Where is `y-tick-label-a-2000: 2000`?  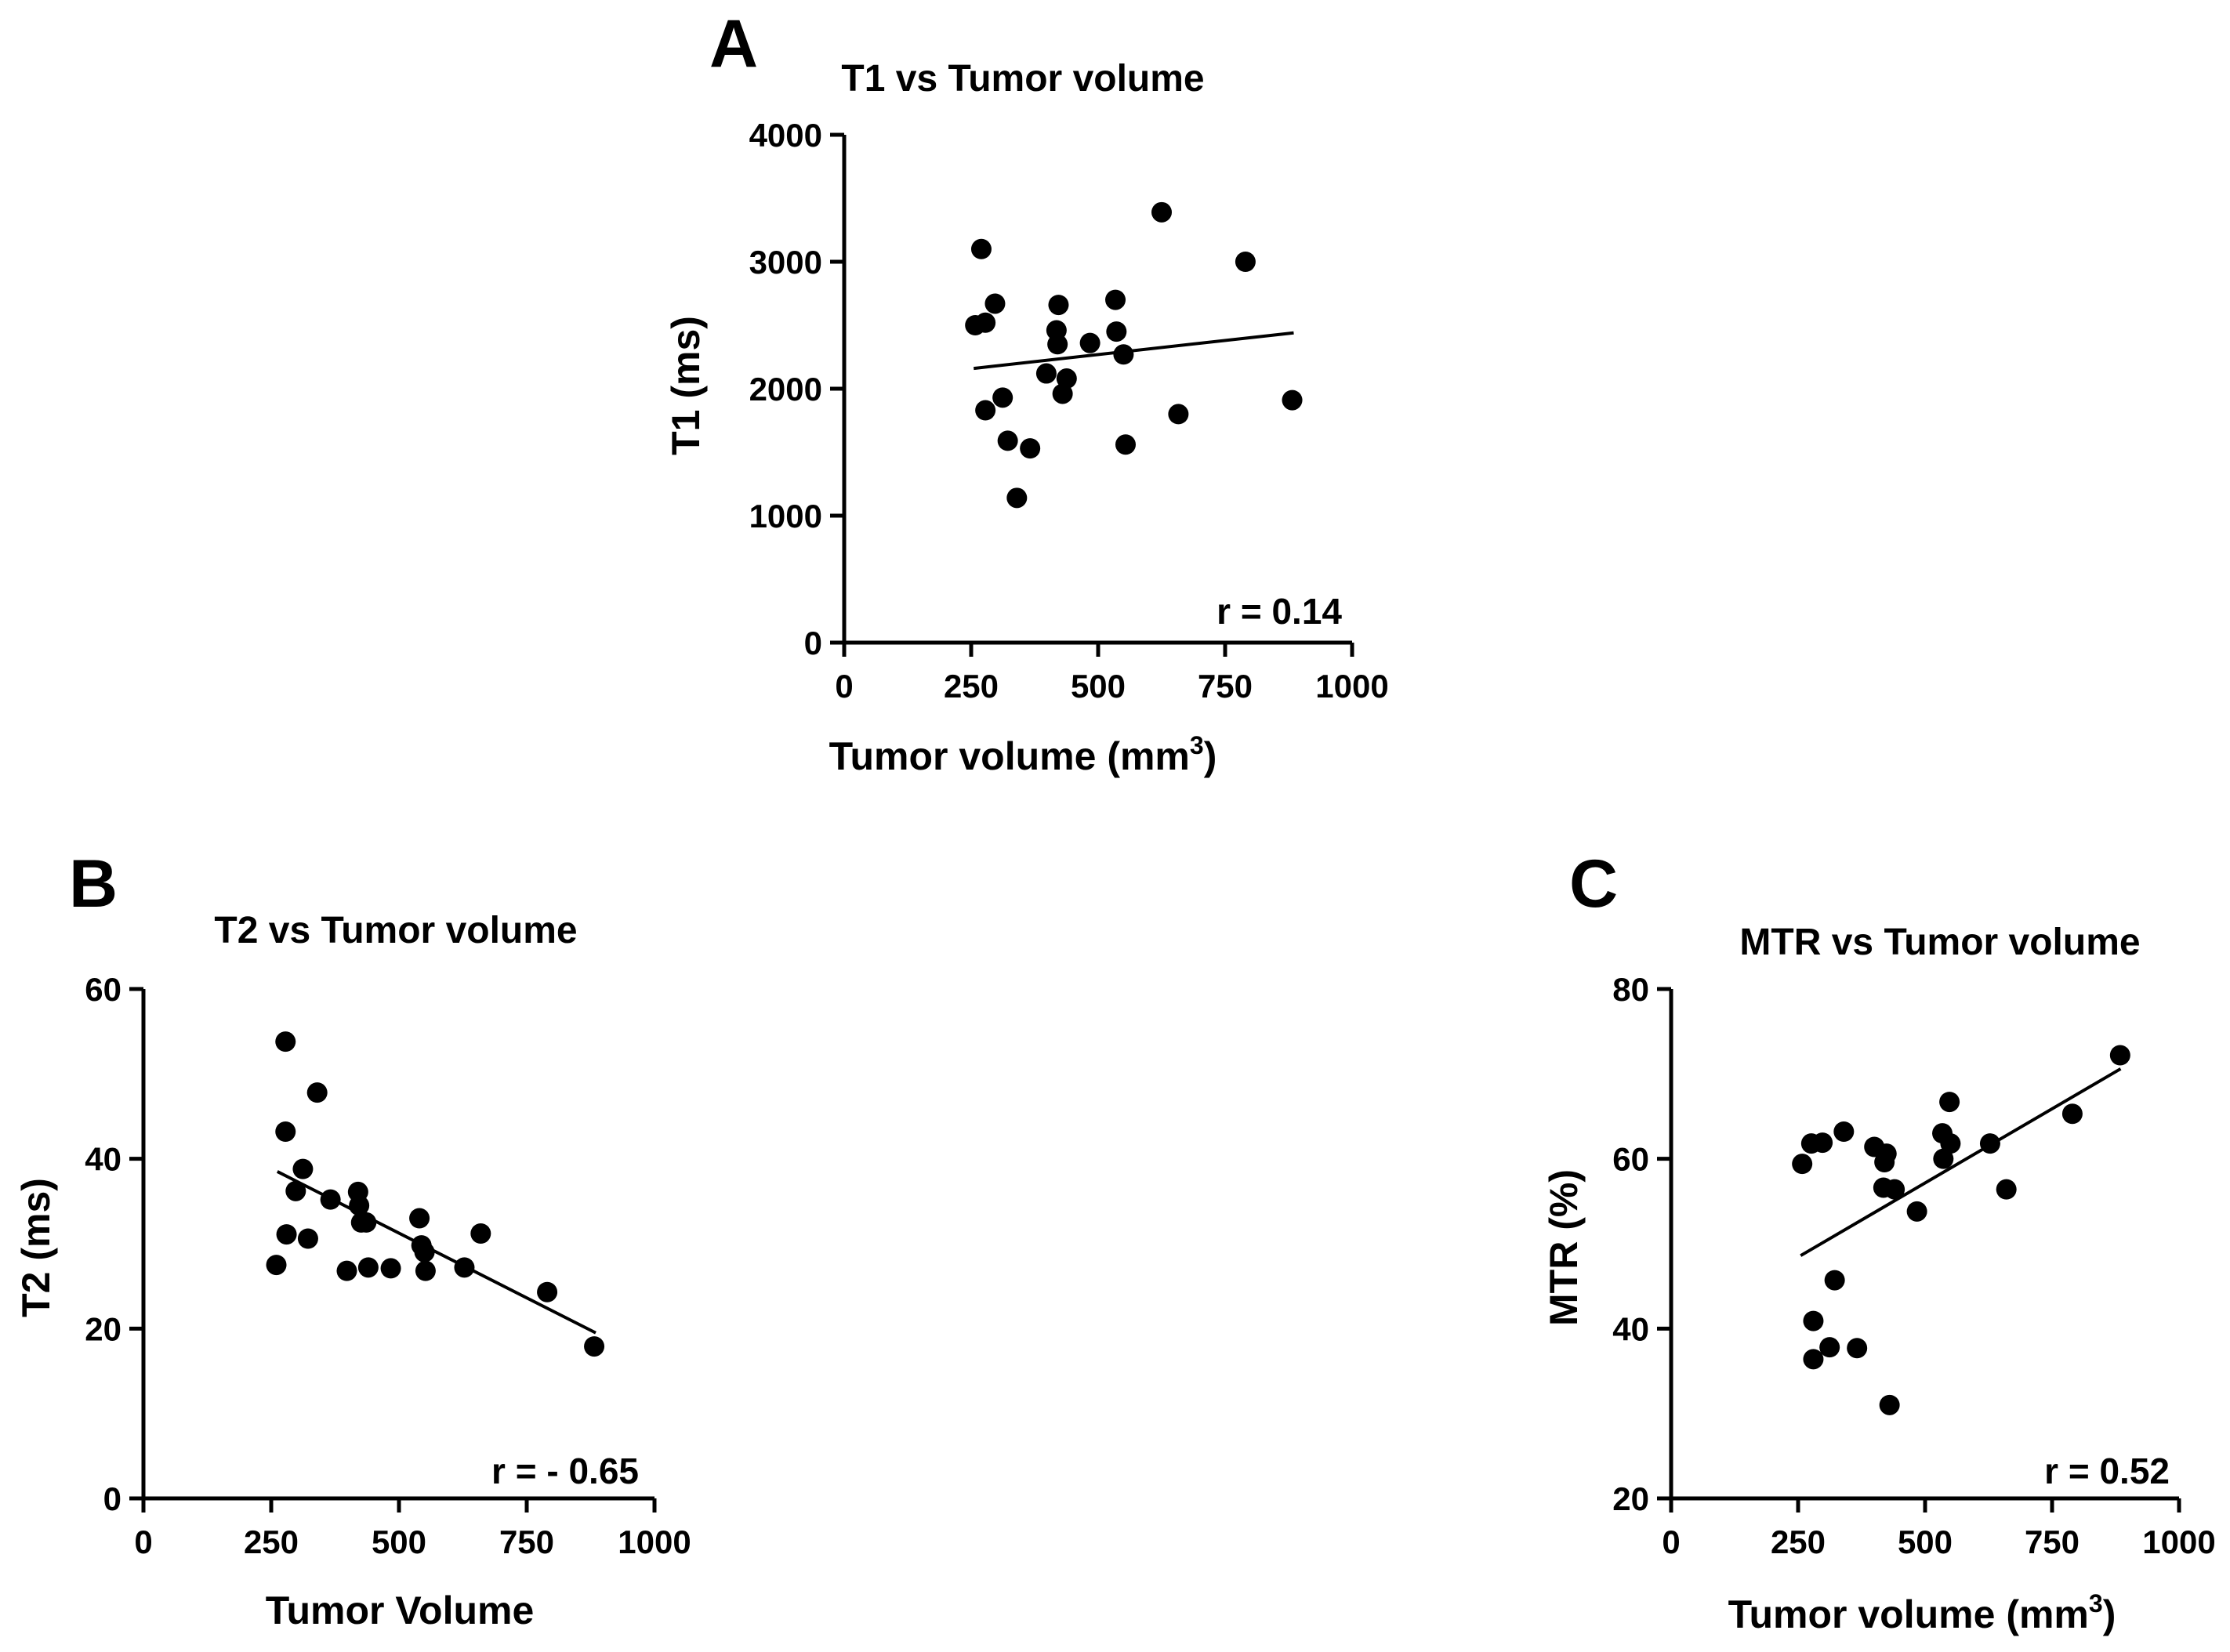
y-tick-label-a-2000: 2000 is located at coordinates (785, 389).